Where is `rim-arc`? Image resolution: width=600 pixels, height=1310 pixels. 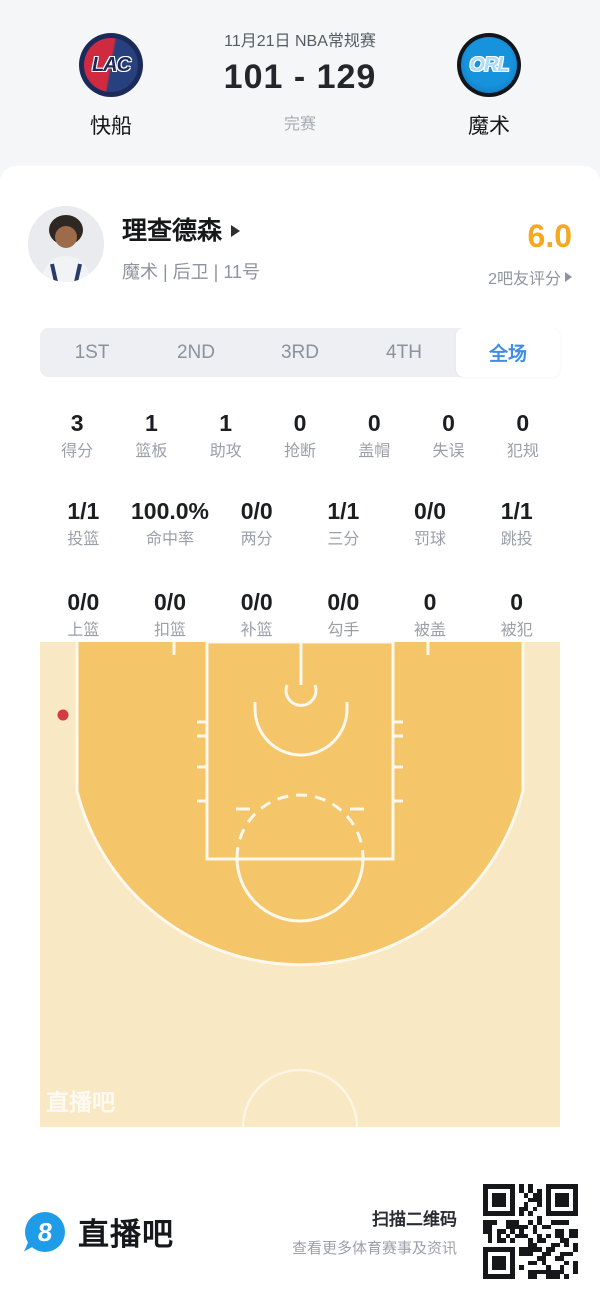
rim-arc is located at coordinates (301, 695).